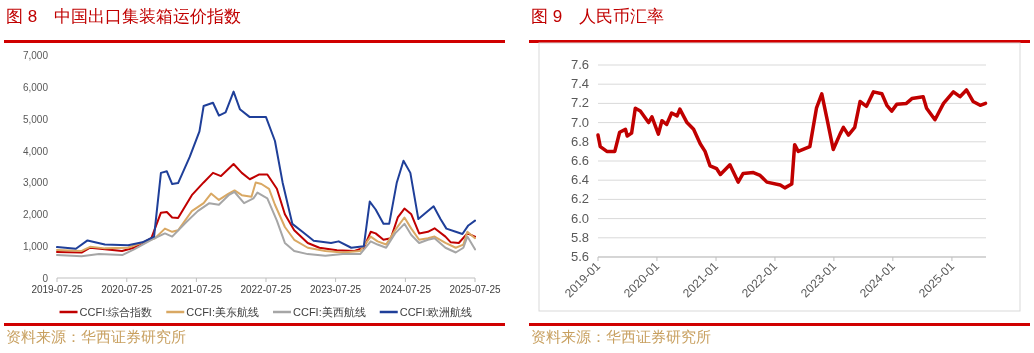  Describe the element at coordinates (329, 312) in the screenshot. I see `legend-label: CCFI:美西航线` at that location.